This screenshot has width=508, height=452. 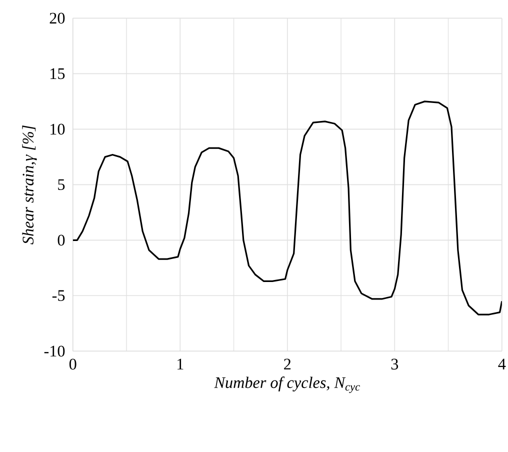 I want to click on y-tick-label: 5, so click(x=61, y=184).